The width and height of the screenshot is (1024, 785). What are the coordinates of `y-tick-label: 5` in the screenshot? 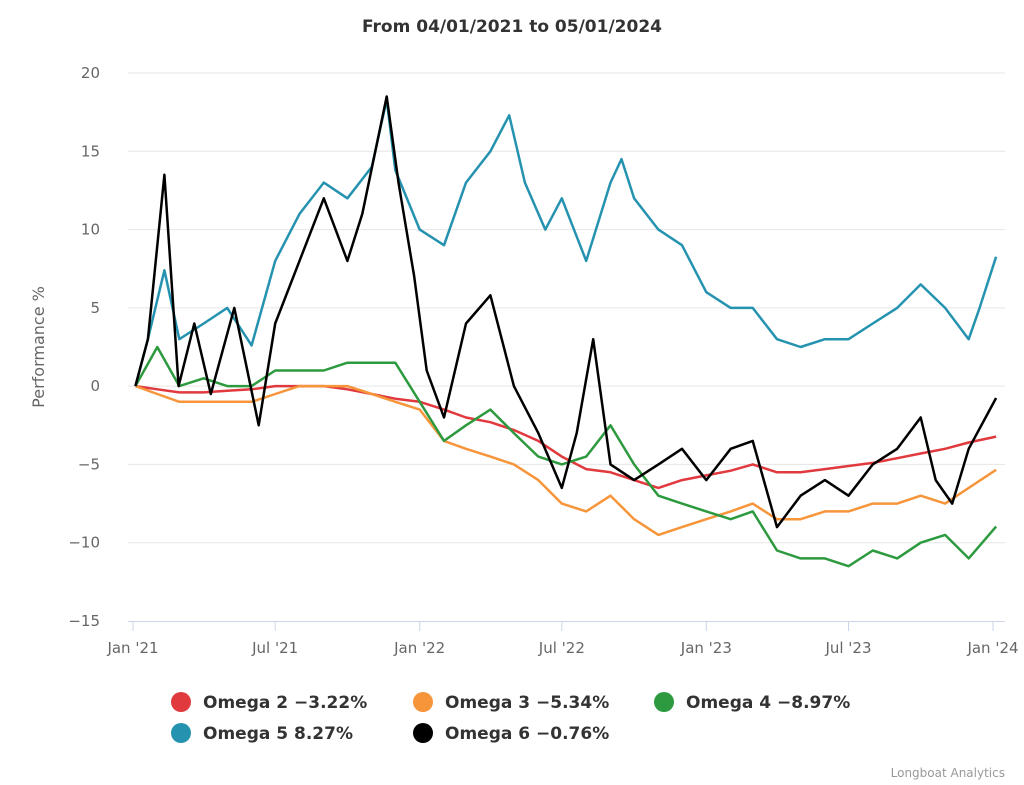 It's located at (95, 308).